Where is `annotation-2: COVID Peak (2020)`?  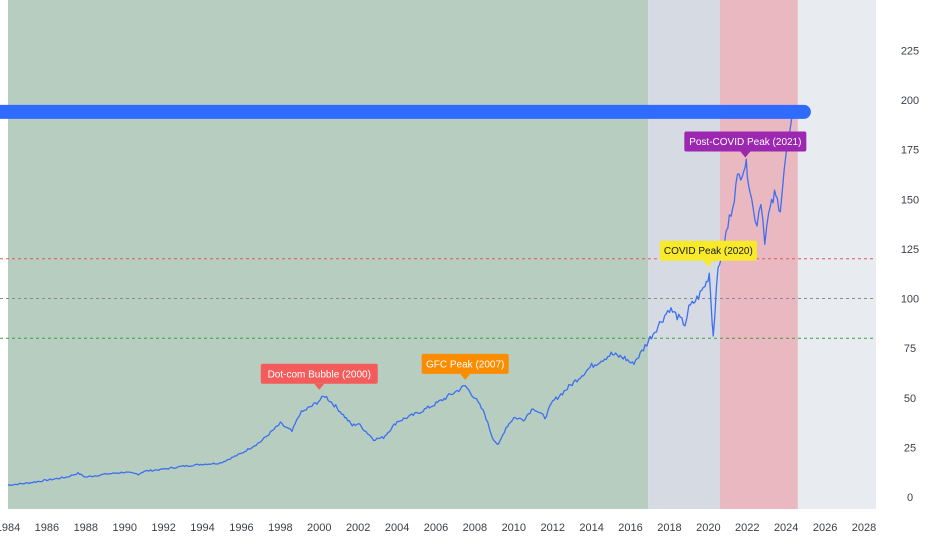
annotation-2: COVID Peak (2020) is located at coordinates (708, 253).